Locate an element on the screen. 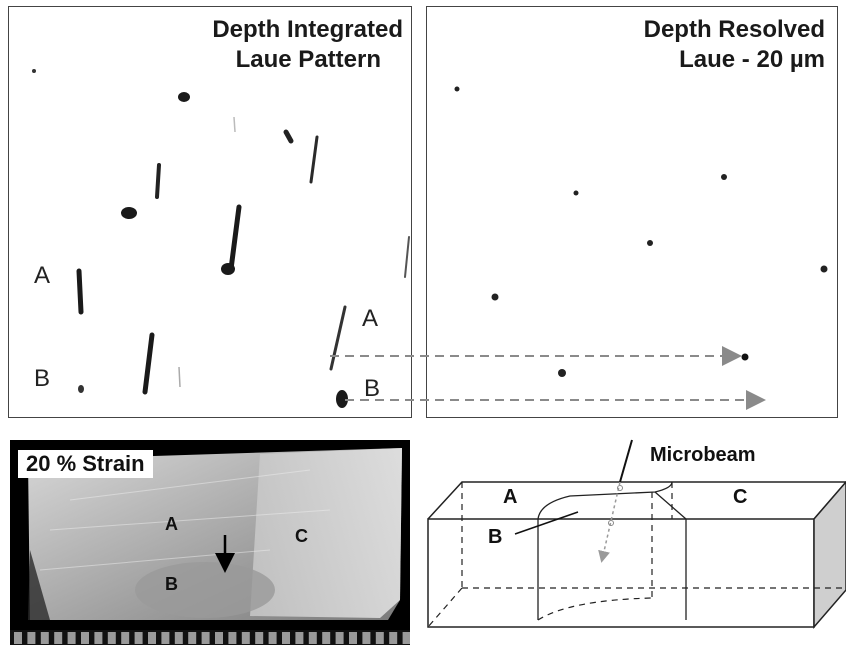 The width and height of the screenshot is (846, 651). grain-b is located at coordinates (605, 500).